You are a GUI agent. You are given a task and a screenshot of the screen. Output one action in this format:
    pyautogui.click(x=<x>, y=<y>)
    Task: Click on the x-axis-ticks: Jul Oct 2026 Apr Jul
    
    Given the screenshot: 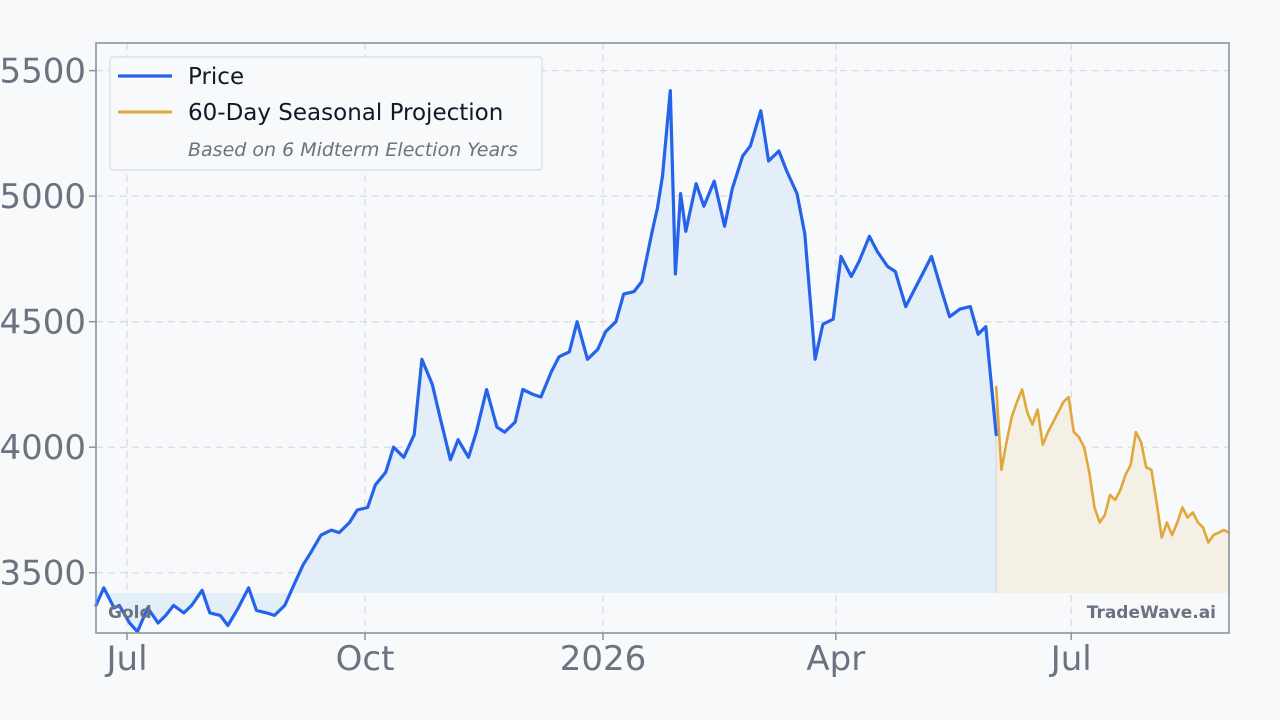 What is the action you would take?
    pyautogui.click(x=598, y=656)
    